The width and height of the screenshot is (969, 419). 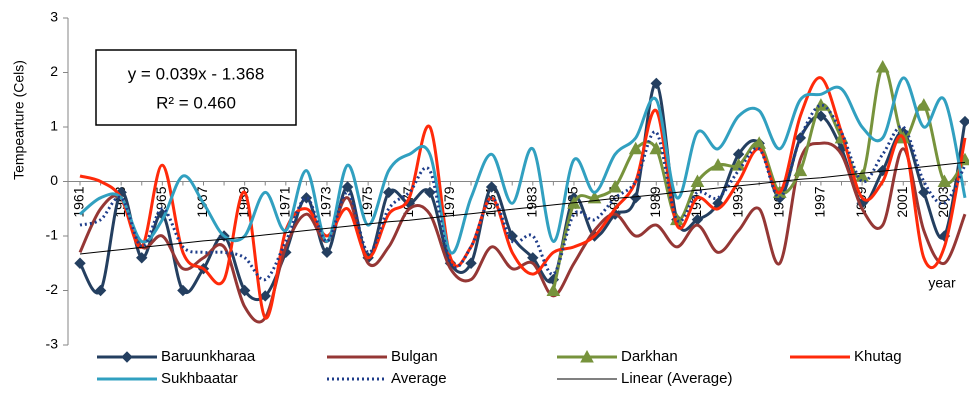 I want to click on legend-label: Average, so click(x=419, y=378).